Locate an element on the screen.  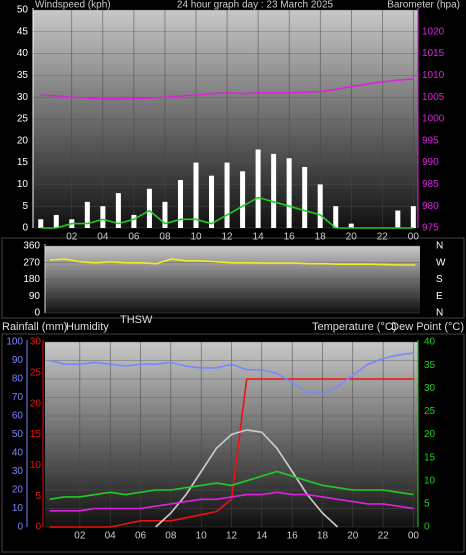
x-tick-label: 20 is located at coordinates (352, 237).